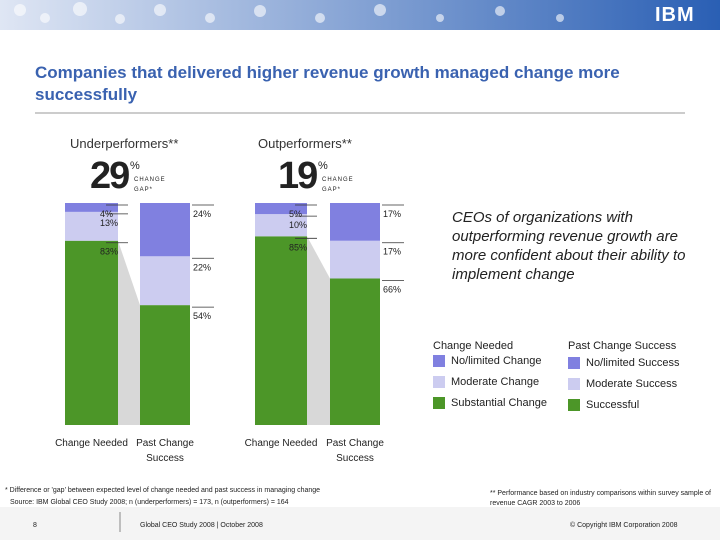  I want to click on gap-value: 29, so click(110, 176).